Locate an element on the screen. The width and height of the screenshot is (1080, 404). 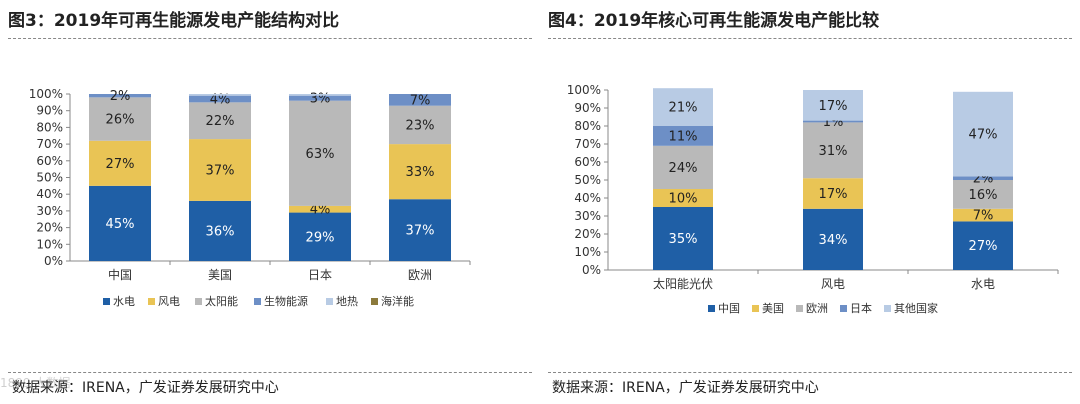
data-label: 21% is located at coordinates (683, 108).